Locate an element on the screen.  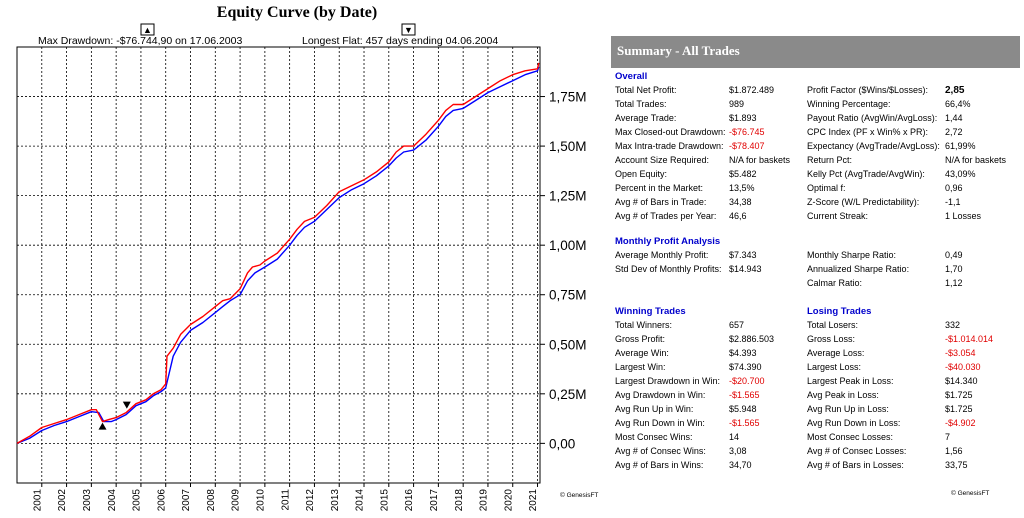
overall-left-value: N/A for baskets is located at coordinates (760, 160).